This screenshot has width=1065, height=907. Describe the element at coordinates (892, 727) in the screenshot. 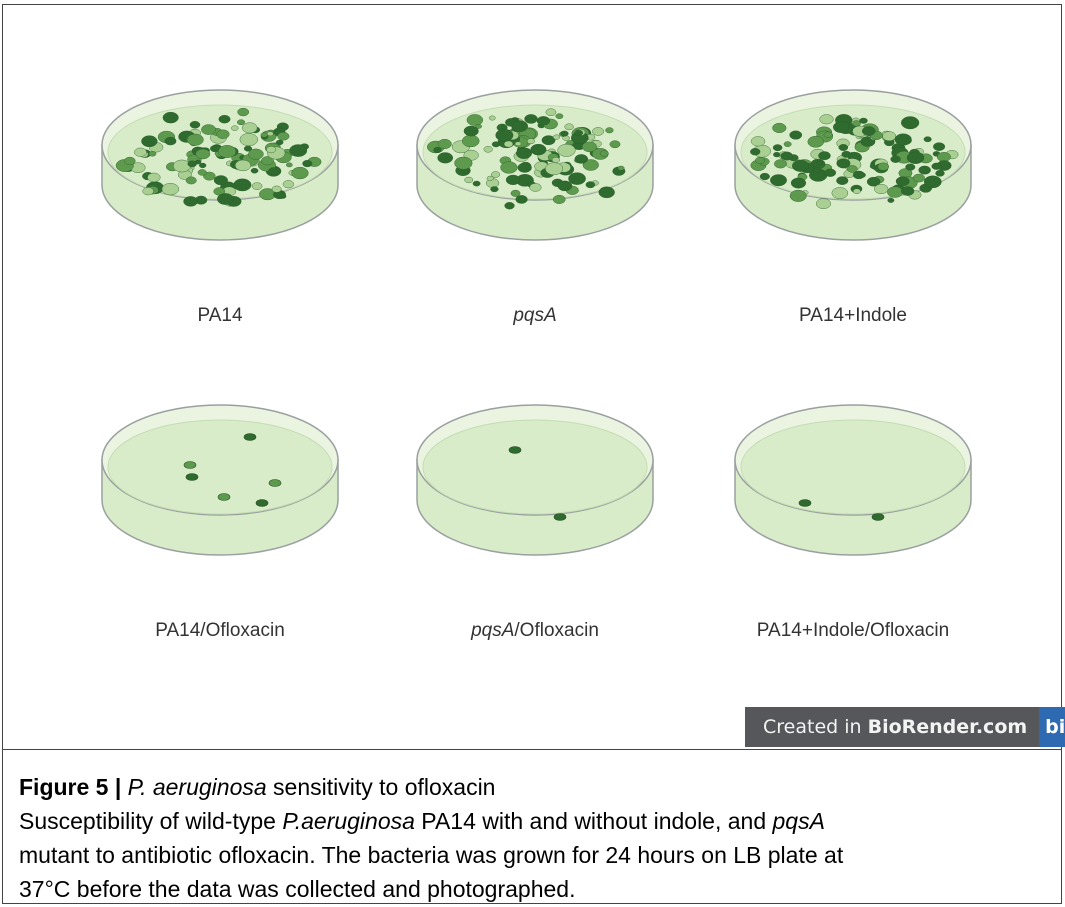

I see `badge-text: Created in BioRender.com` at that location.